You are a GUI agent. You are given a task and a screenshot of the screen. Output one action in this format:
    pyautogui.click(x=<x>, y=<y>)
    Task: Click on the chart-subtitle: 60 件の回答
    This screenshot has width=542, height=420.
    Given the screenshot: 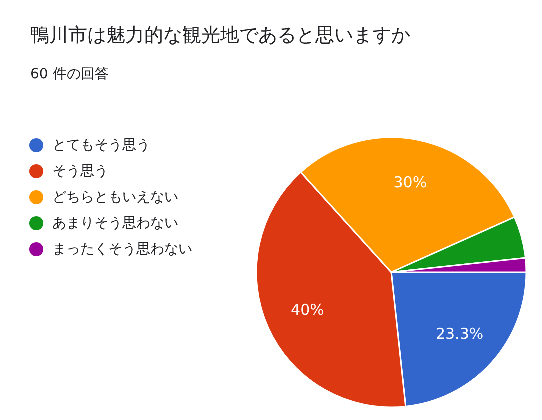 What is the action you would take?
    pyautogui.click(x=69, y=74)
    